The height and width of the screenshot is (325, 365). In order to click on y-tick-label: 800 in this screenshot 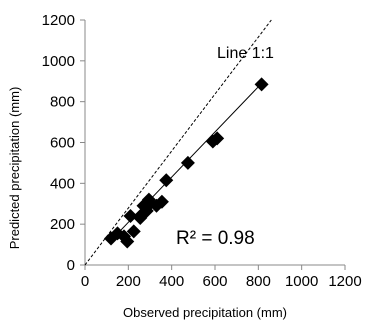, I will do `click(62, 102)`.